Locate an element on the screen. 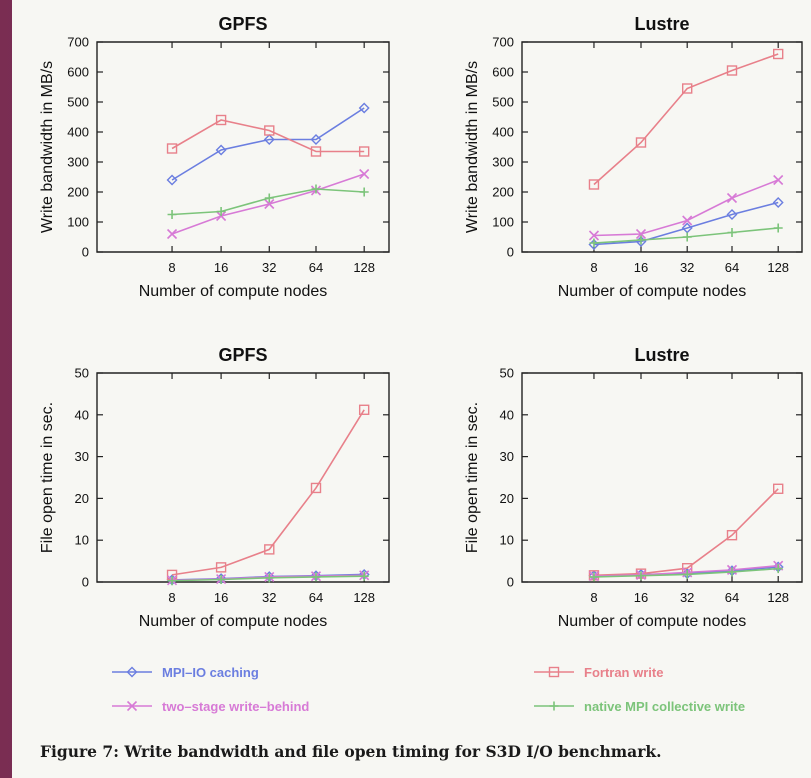  legend-label: Fortran write is located at coordinates (623, 672).